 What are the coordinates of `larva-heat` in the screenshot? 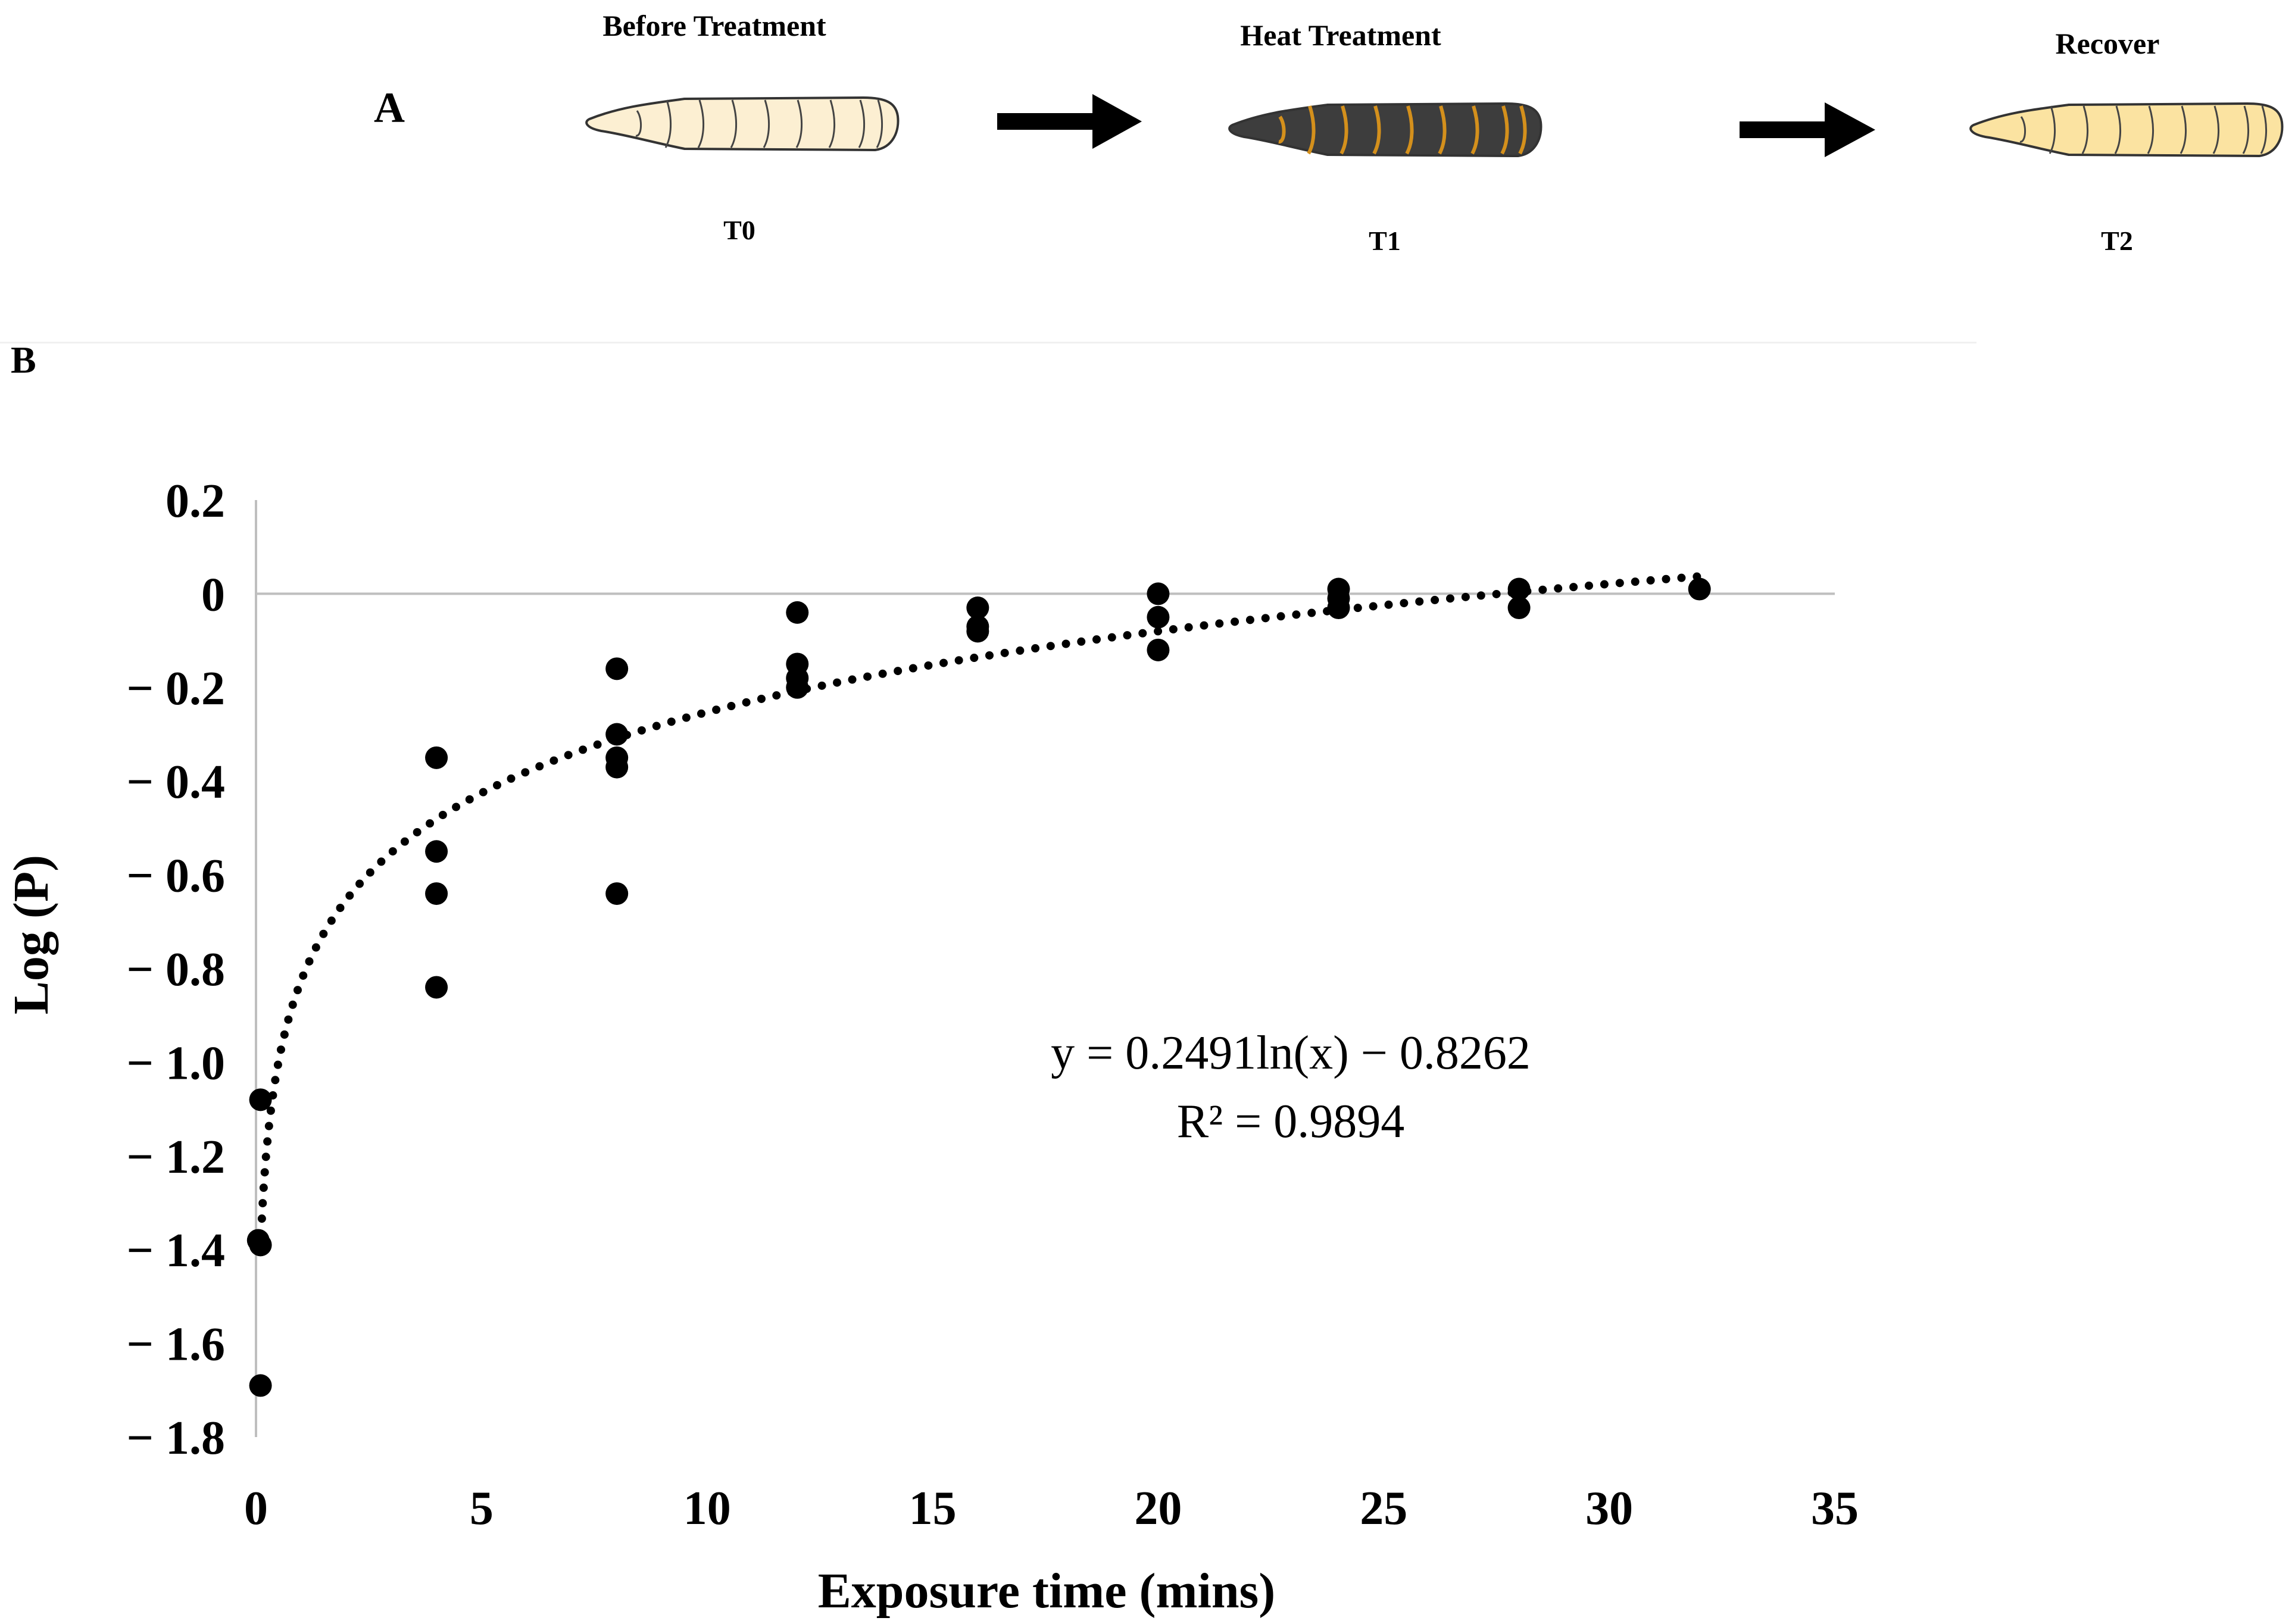 It's located at (1385, 130).